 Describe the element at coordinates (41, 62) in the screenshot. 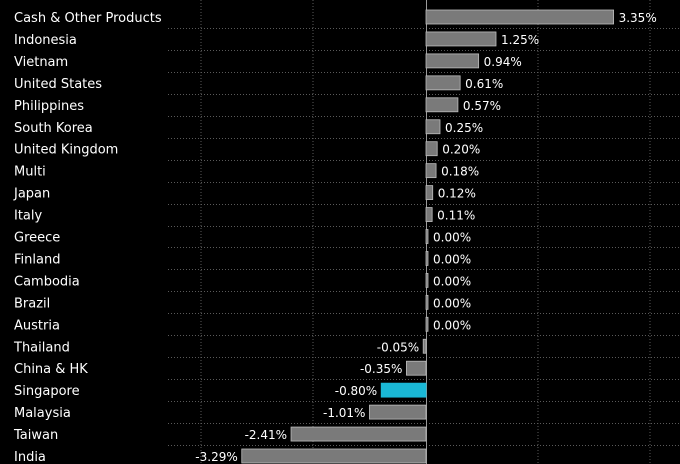

I see `category-label-2: Vietnam` at that location.